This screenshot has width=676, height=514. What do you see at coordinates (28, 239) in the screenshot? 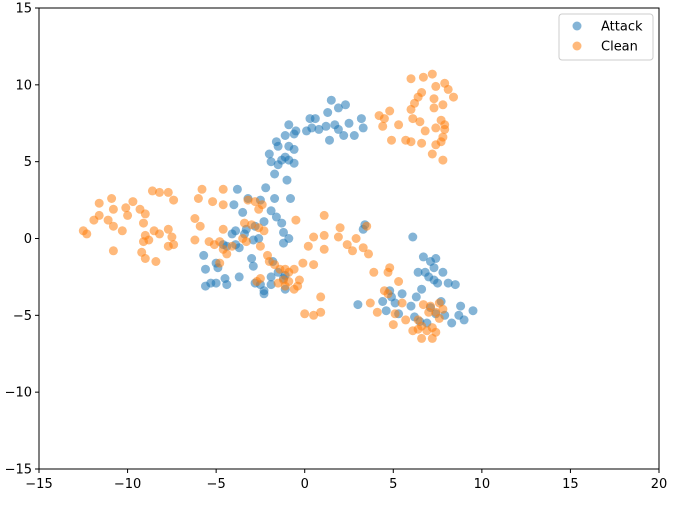
I see `y-tick-label: 0` at bounding box center [28, 239].